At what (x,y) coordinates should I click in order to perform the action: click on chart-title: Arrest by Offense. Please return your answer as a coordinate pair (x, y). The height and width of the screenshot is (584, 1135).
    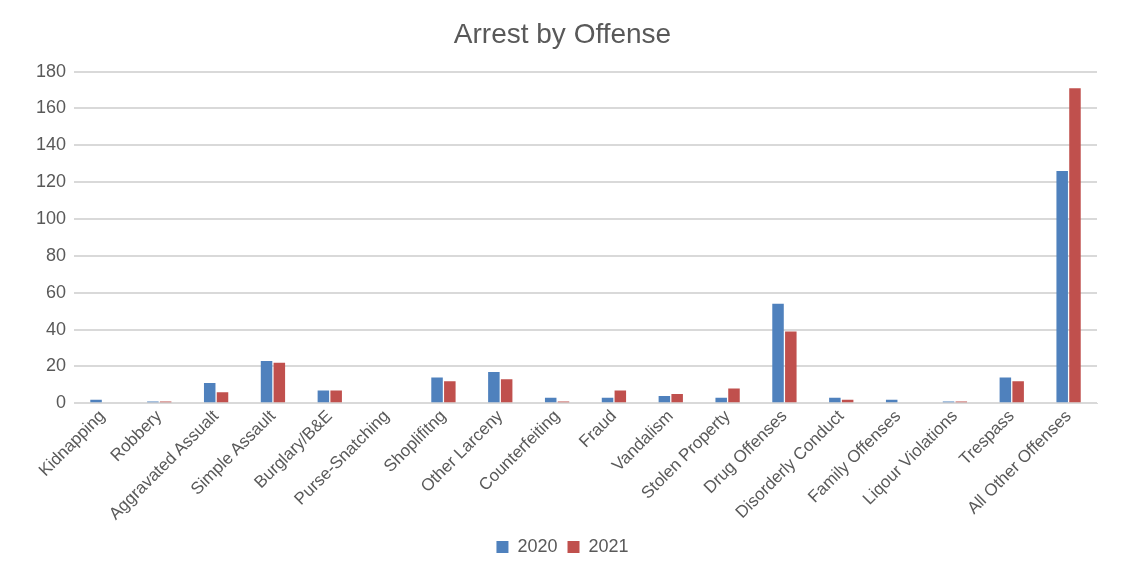
    Looking at the image, I should click on (562, 33).